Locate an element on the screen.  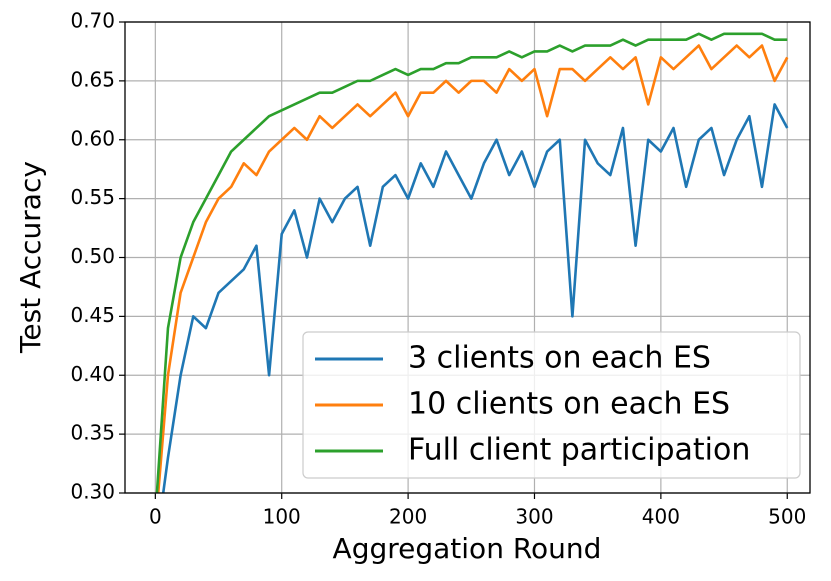
x-tick-label: 500 is located at coordinates (787, 517).